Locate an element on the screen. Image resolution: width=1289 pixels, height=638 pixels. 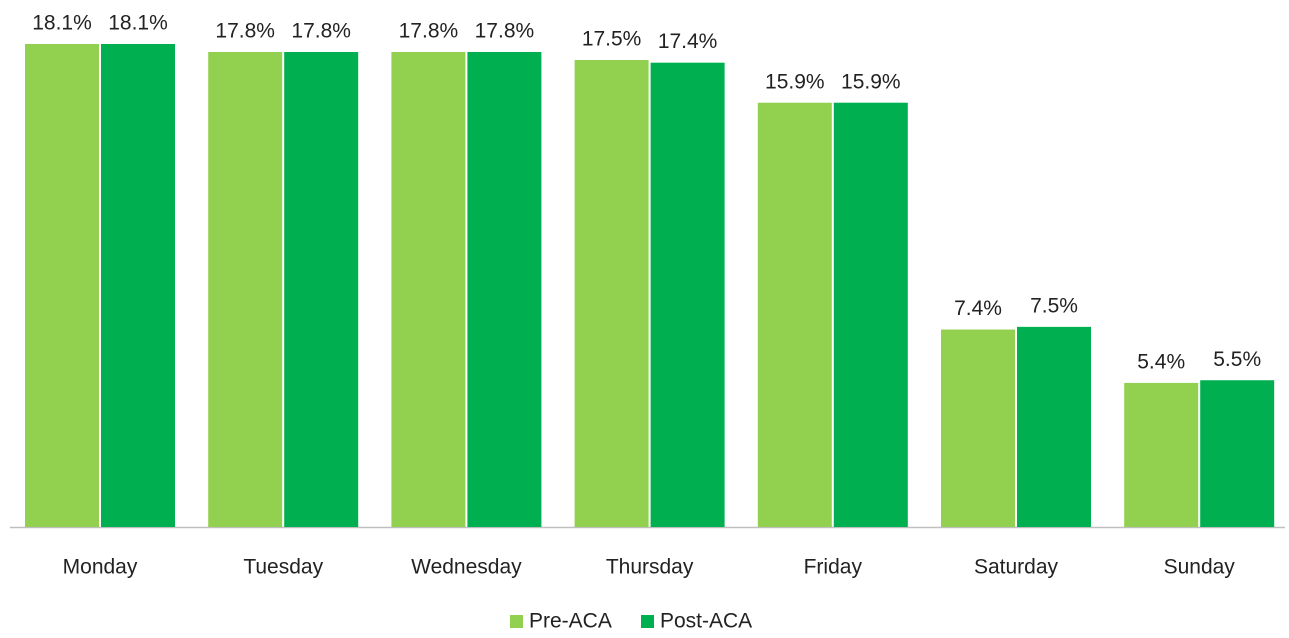
data-label: 7.4% is located at coordinates (978, 308).